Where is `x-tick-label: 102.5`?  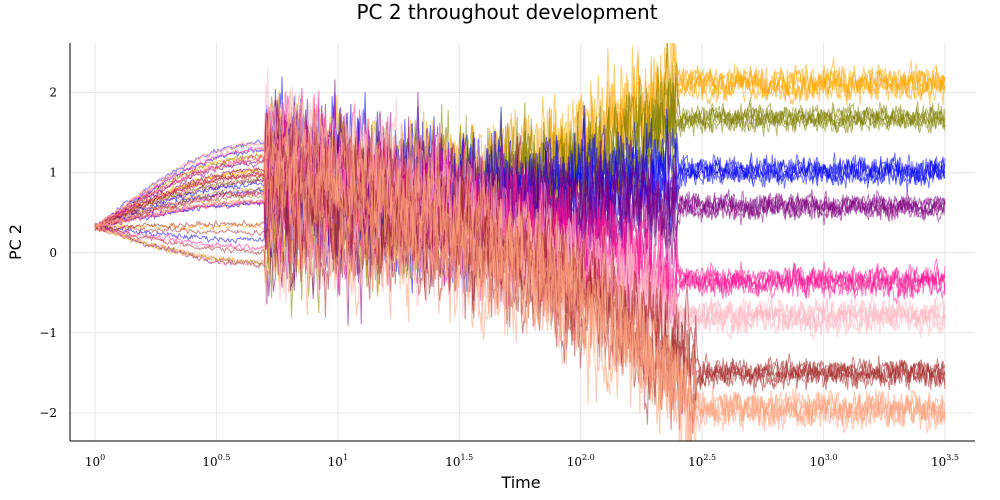 x-tick-label: 102.5 is located at coordinates (702, 461).